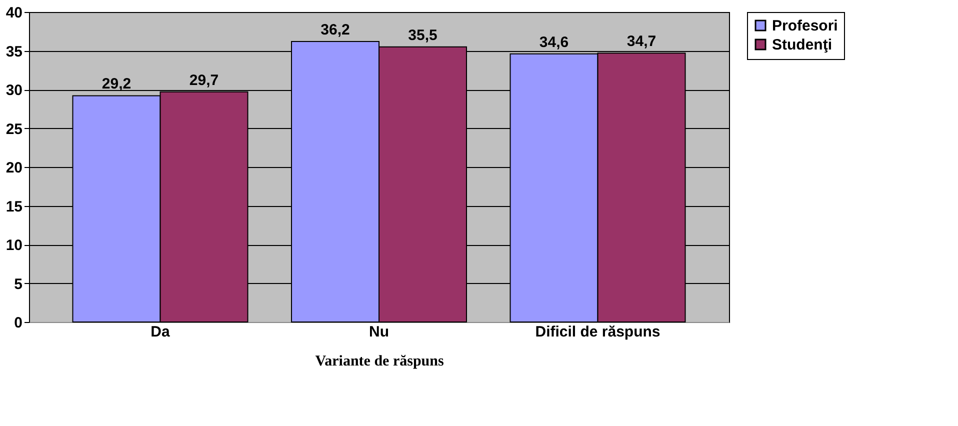 This screenshot has width=958, height=426. Describe the element at coordinates (204, 80) in the screenshot. I see `data-label: 29,7` at that location.